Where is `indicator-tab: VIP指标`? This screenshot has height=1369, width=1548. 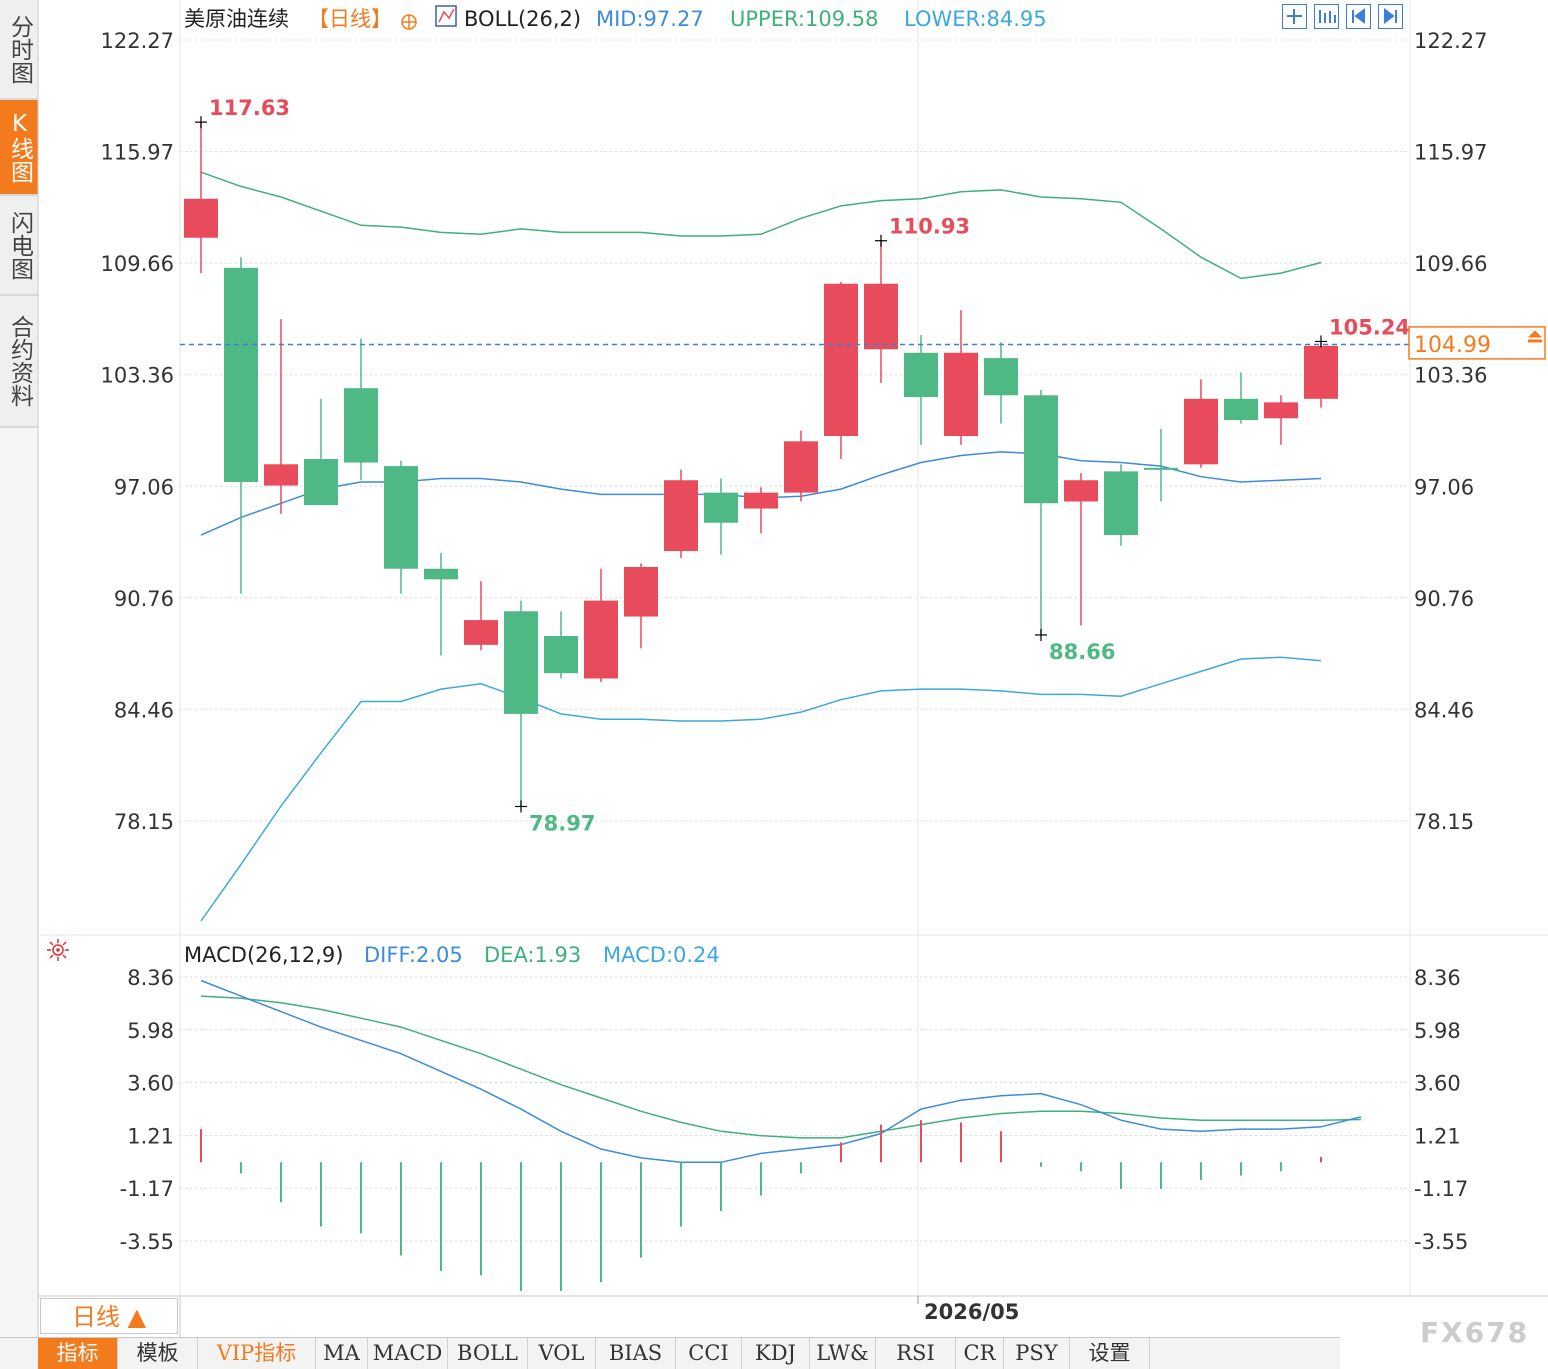
indicator-tab: VIP指标 is located at coordinates (257, 1353).